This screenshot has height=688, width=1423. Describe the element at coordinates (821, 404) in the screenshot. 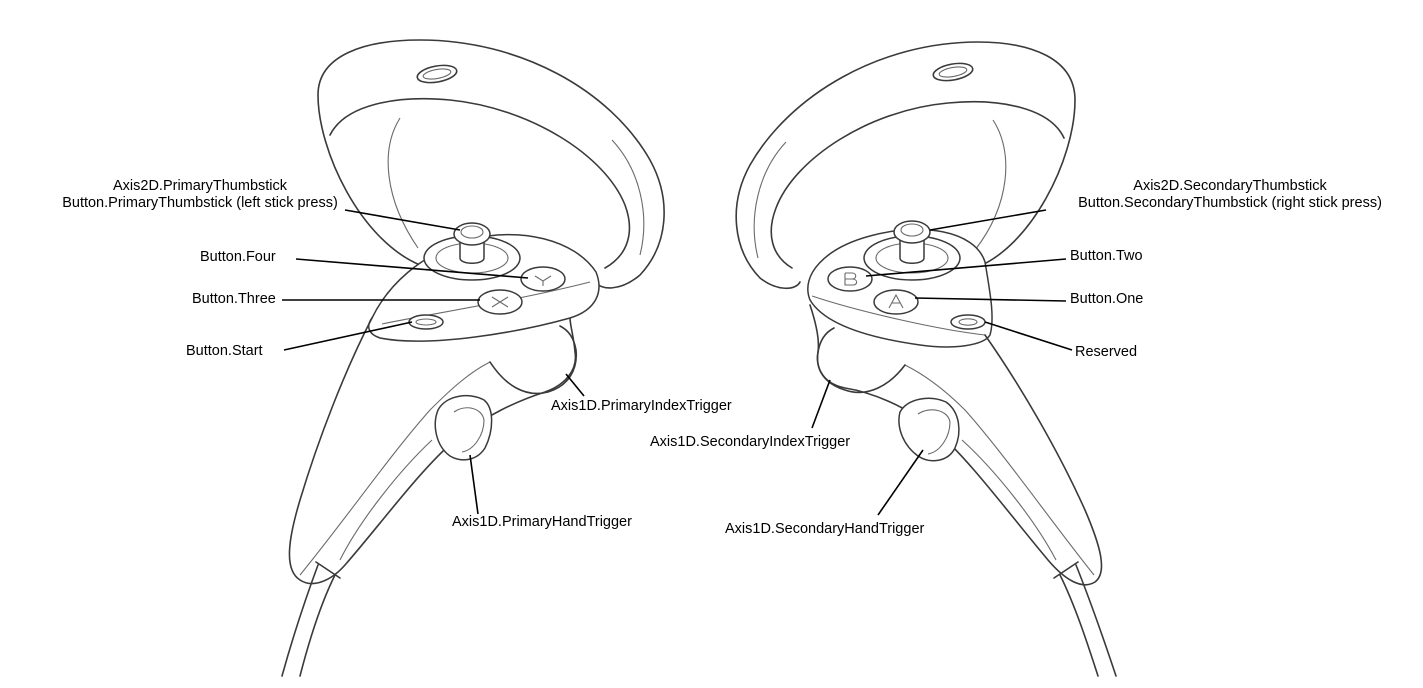

I see `leader-right-index-trigger` at that location.